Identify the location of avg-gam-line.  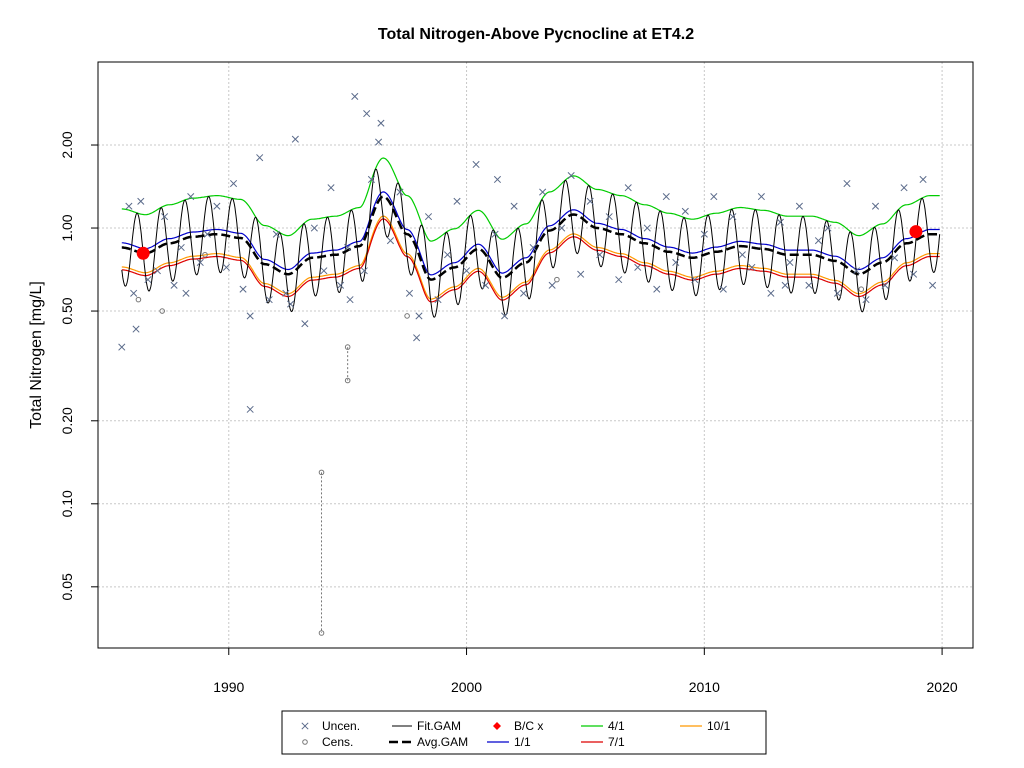
(530, 238).